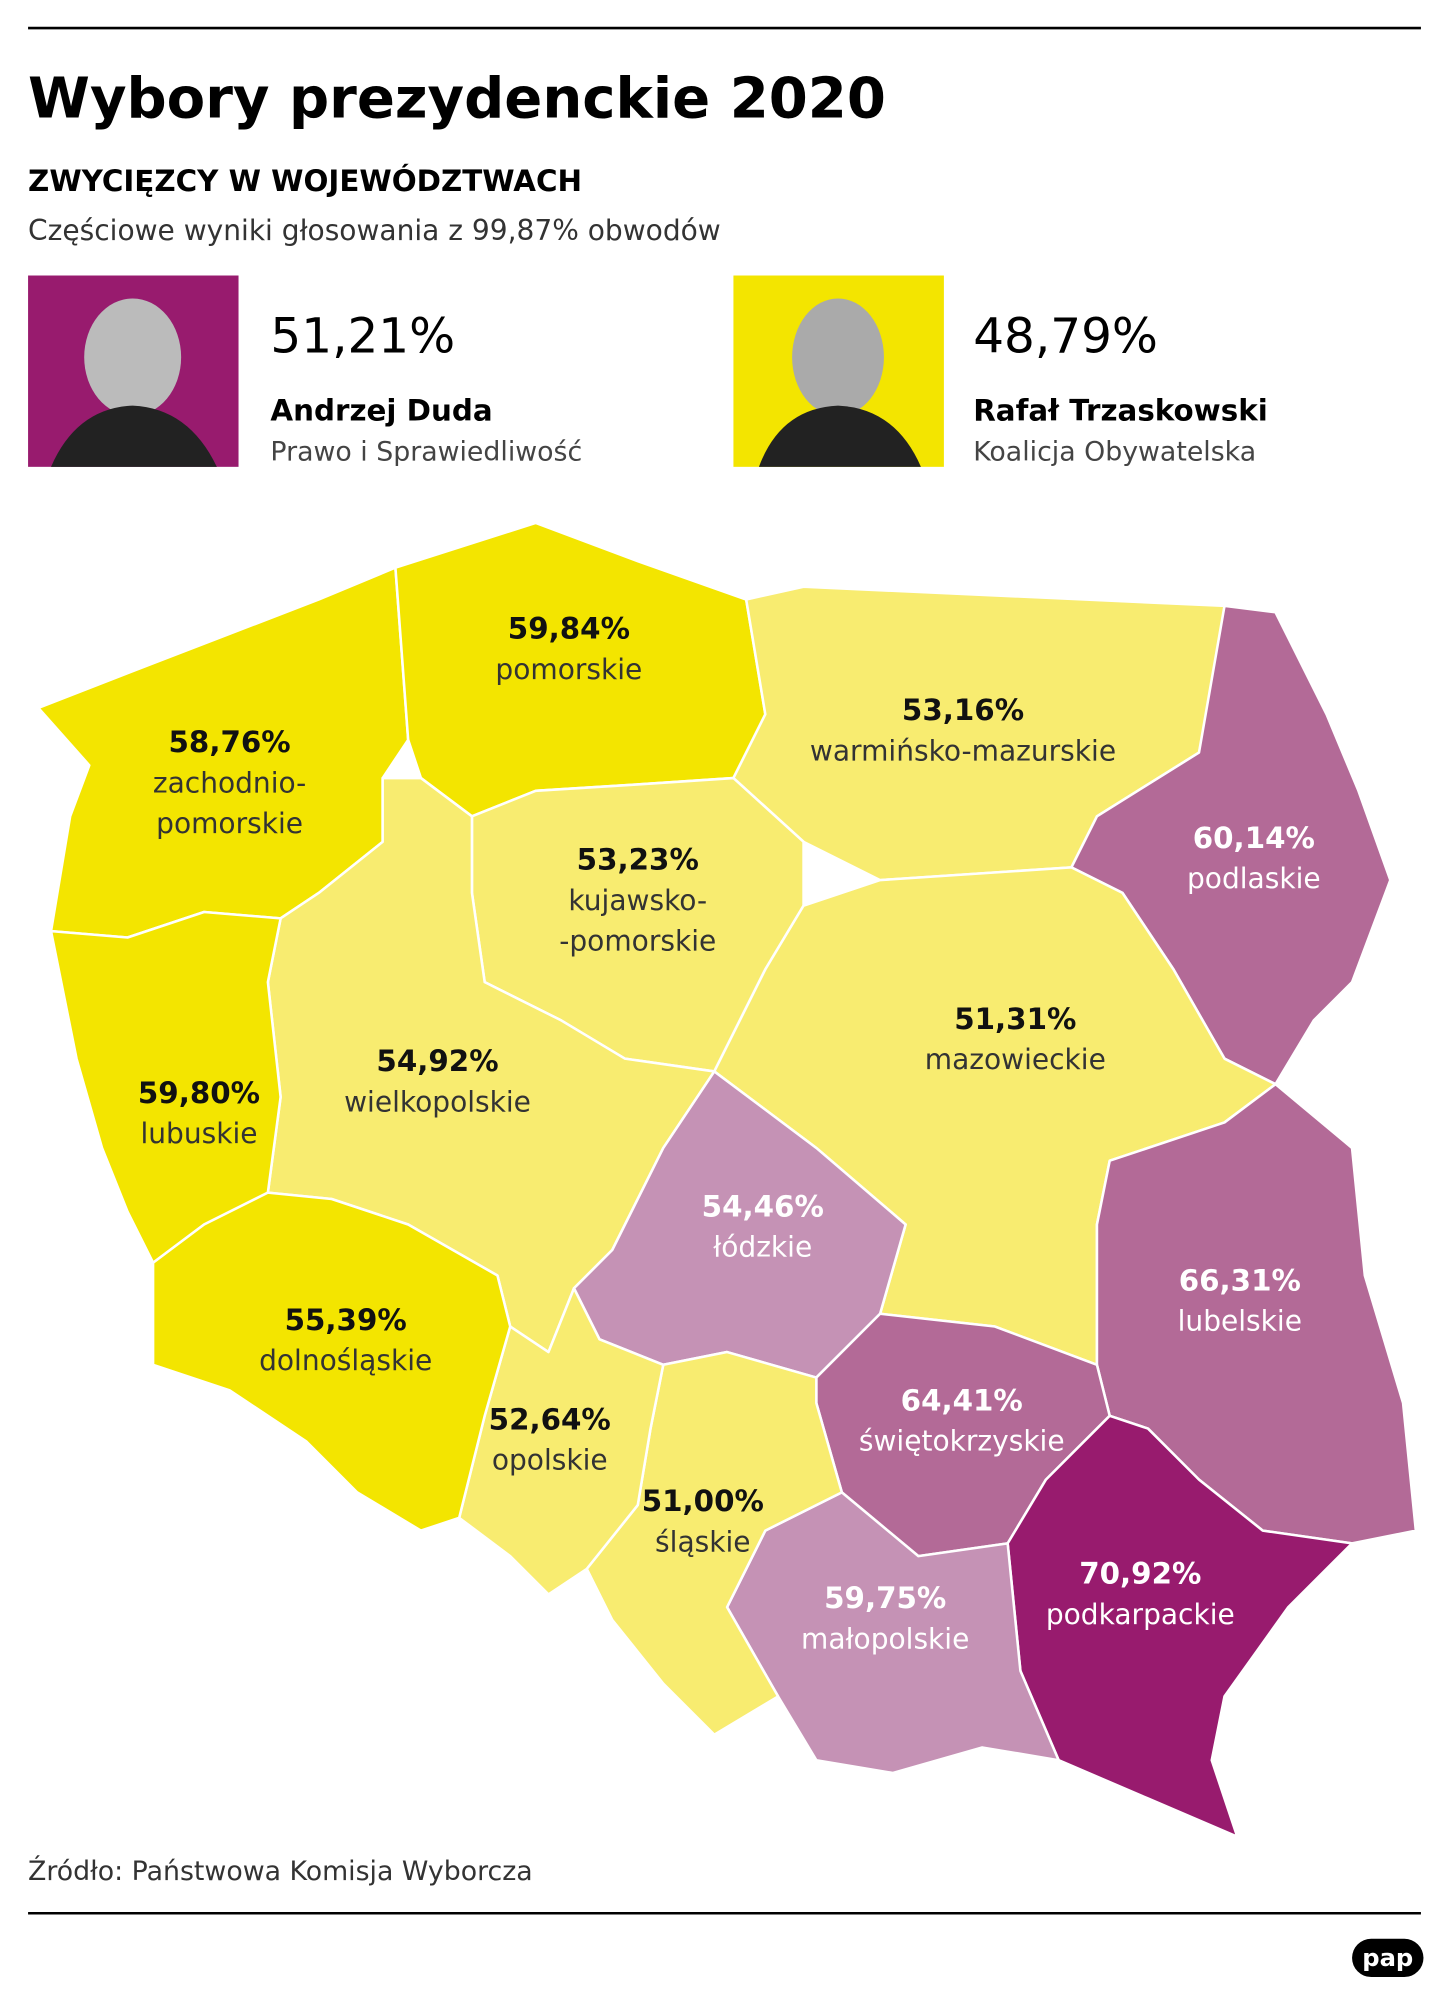 The image size is (1449, 2000). I want to click on region-name: podlaskie, so click(1254, 878).